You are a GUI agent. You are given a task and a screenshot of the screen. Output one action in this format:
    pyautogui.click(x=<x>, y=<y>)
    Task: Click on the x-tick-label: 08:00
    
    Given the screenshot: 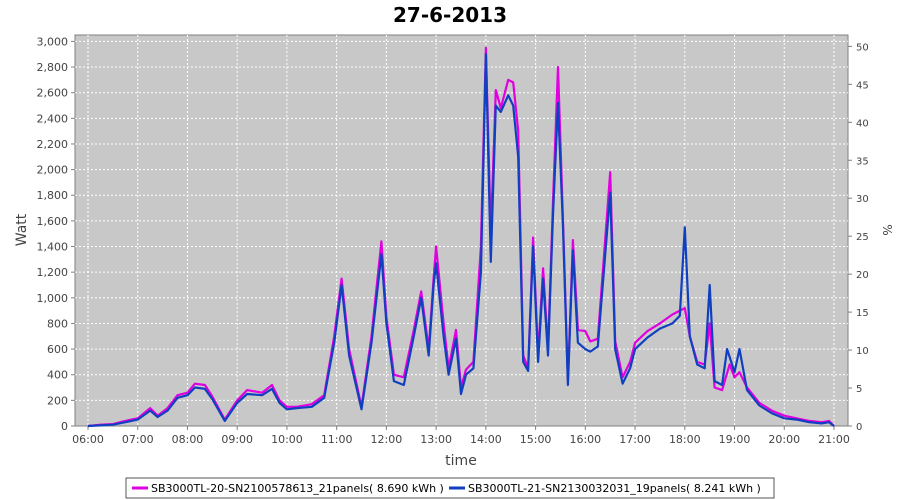 What is the action you would take?
    pyautogui.click(x=188, y=439)
    